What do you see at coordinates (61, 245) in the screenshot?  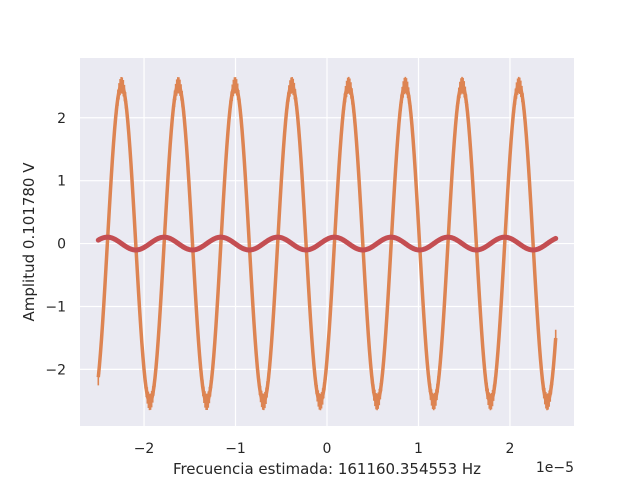 I see `y-tick-label: 0` at bounding box center [61, 245].